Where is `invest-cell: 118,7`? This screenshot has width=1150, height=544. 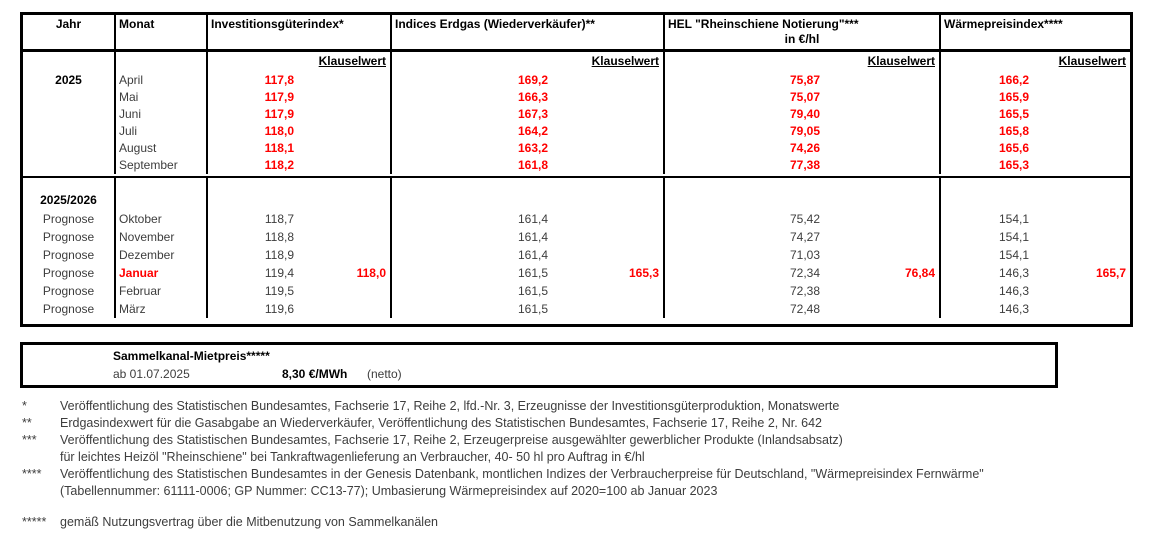
invest-cell: 118,7 is located at coordinates (300, 219).